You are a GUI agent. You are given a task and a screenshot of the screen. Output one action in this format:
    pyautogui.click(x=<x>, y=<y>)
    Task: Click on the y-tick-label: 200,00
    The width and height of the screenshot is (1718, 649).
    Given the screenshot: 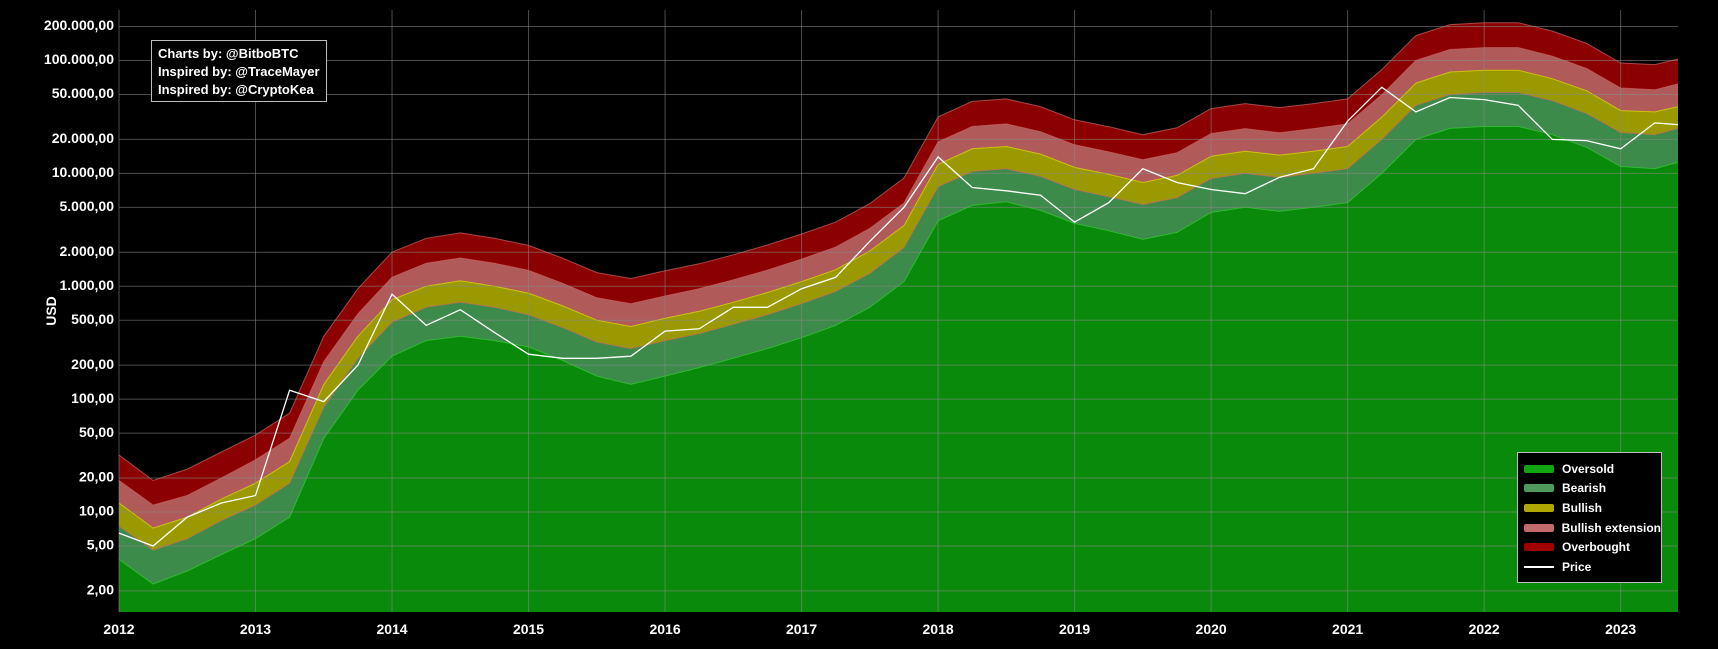 What is the action you would take?
    pyautogui.click(x=92, y=364)
    